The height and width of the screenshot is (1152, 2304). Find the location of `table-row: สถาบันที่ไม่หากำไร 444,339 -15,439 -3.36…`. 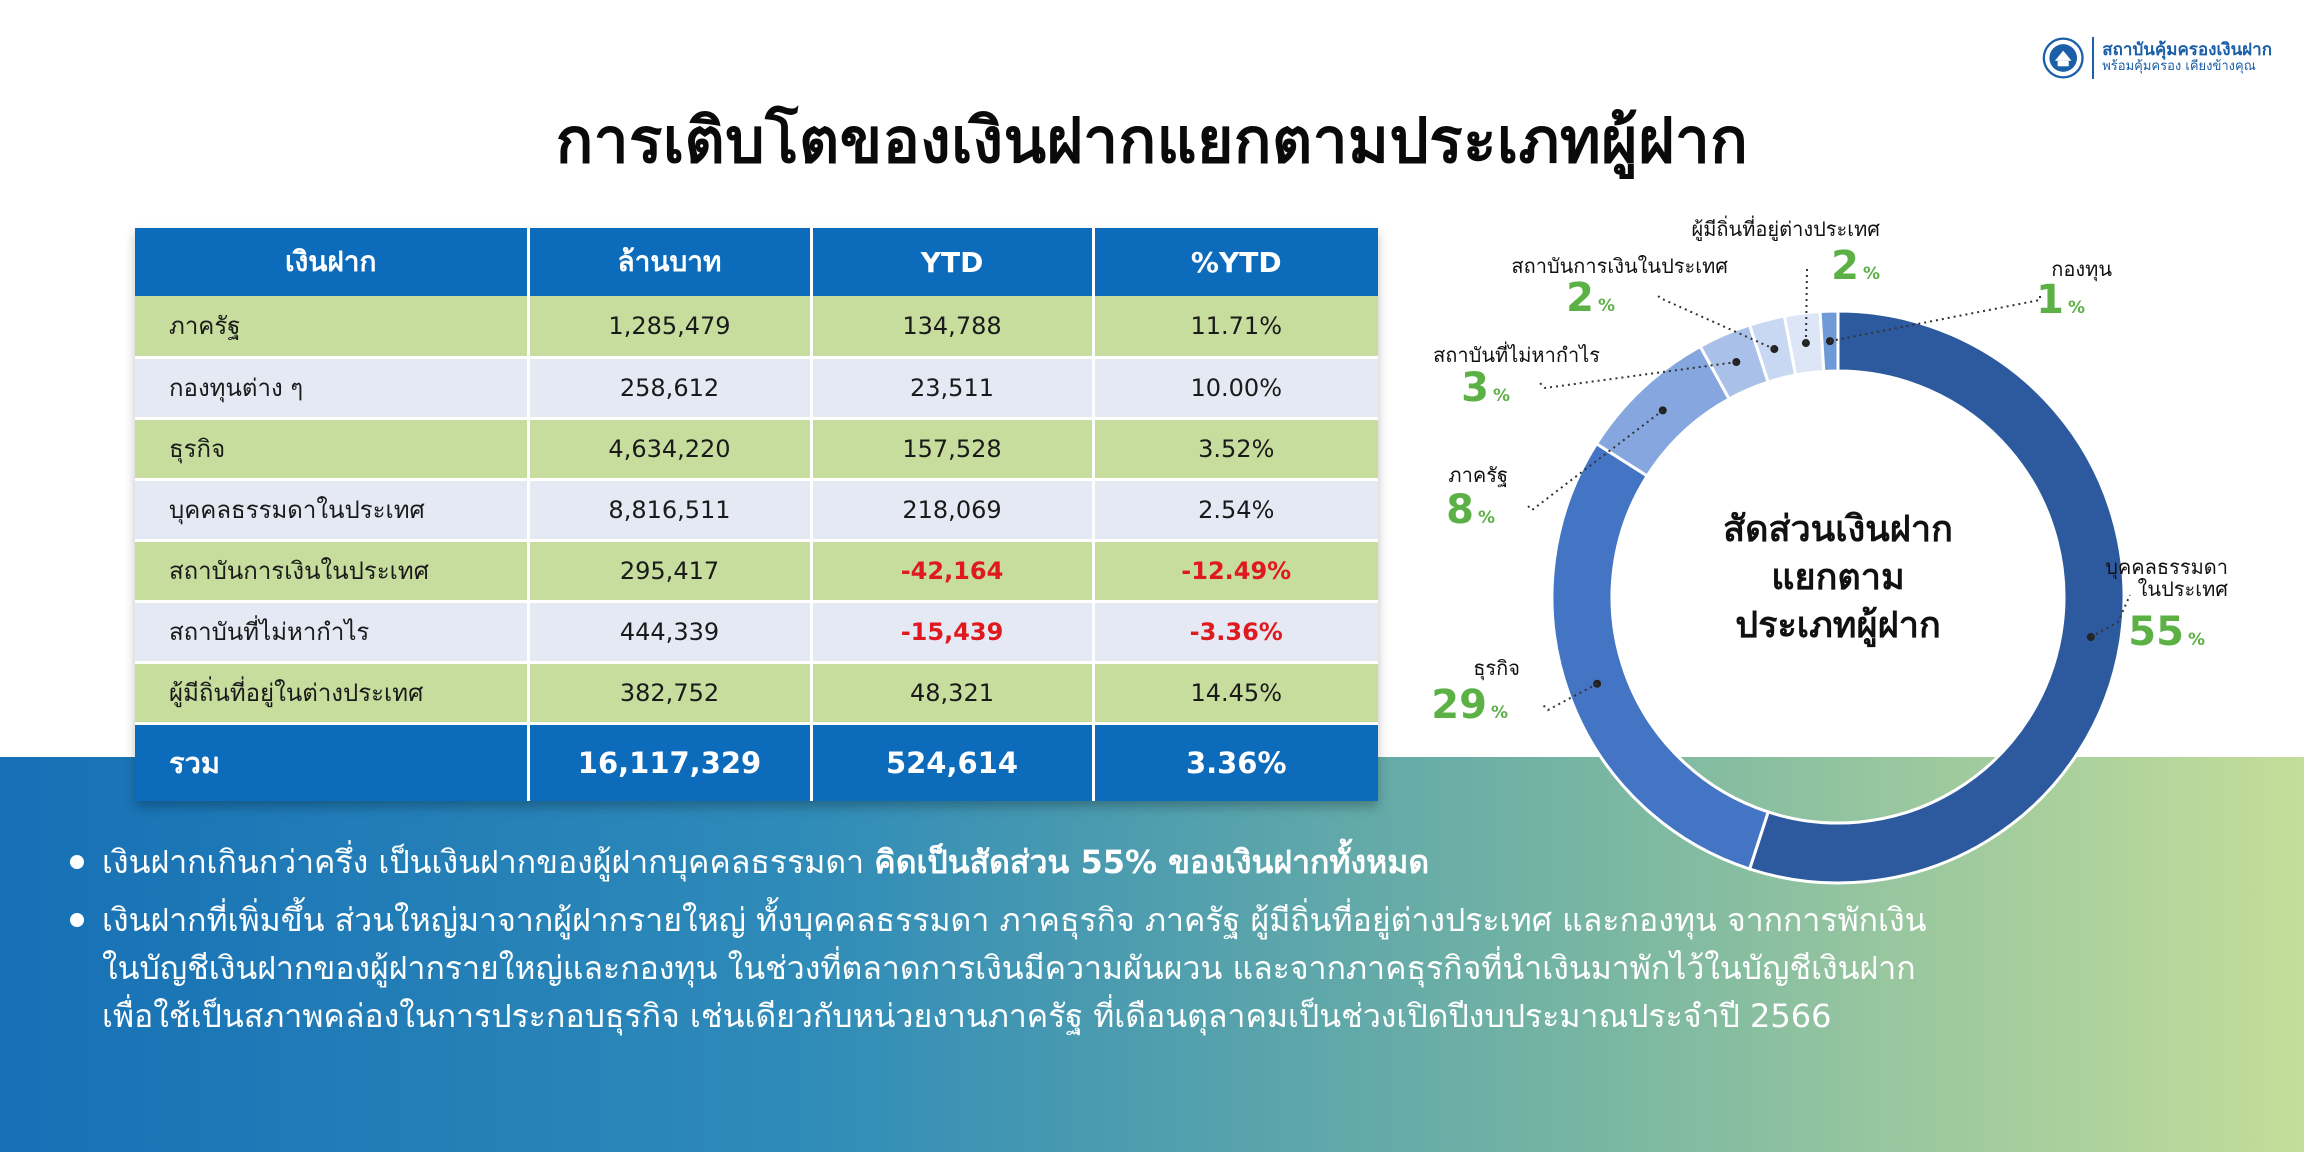

table-row: สถาบันที่ไม่หากำไร 444,339 -15,439 -3.36… is located at coordinates (756, 632).